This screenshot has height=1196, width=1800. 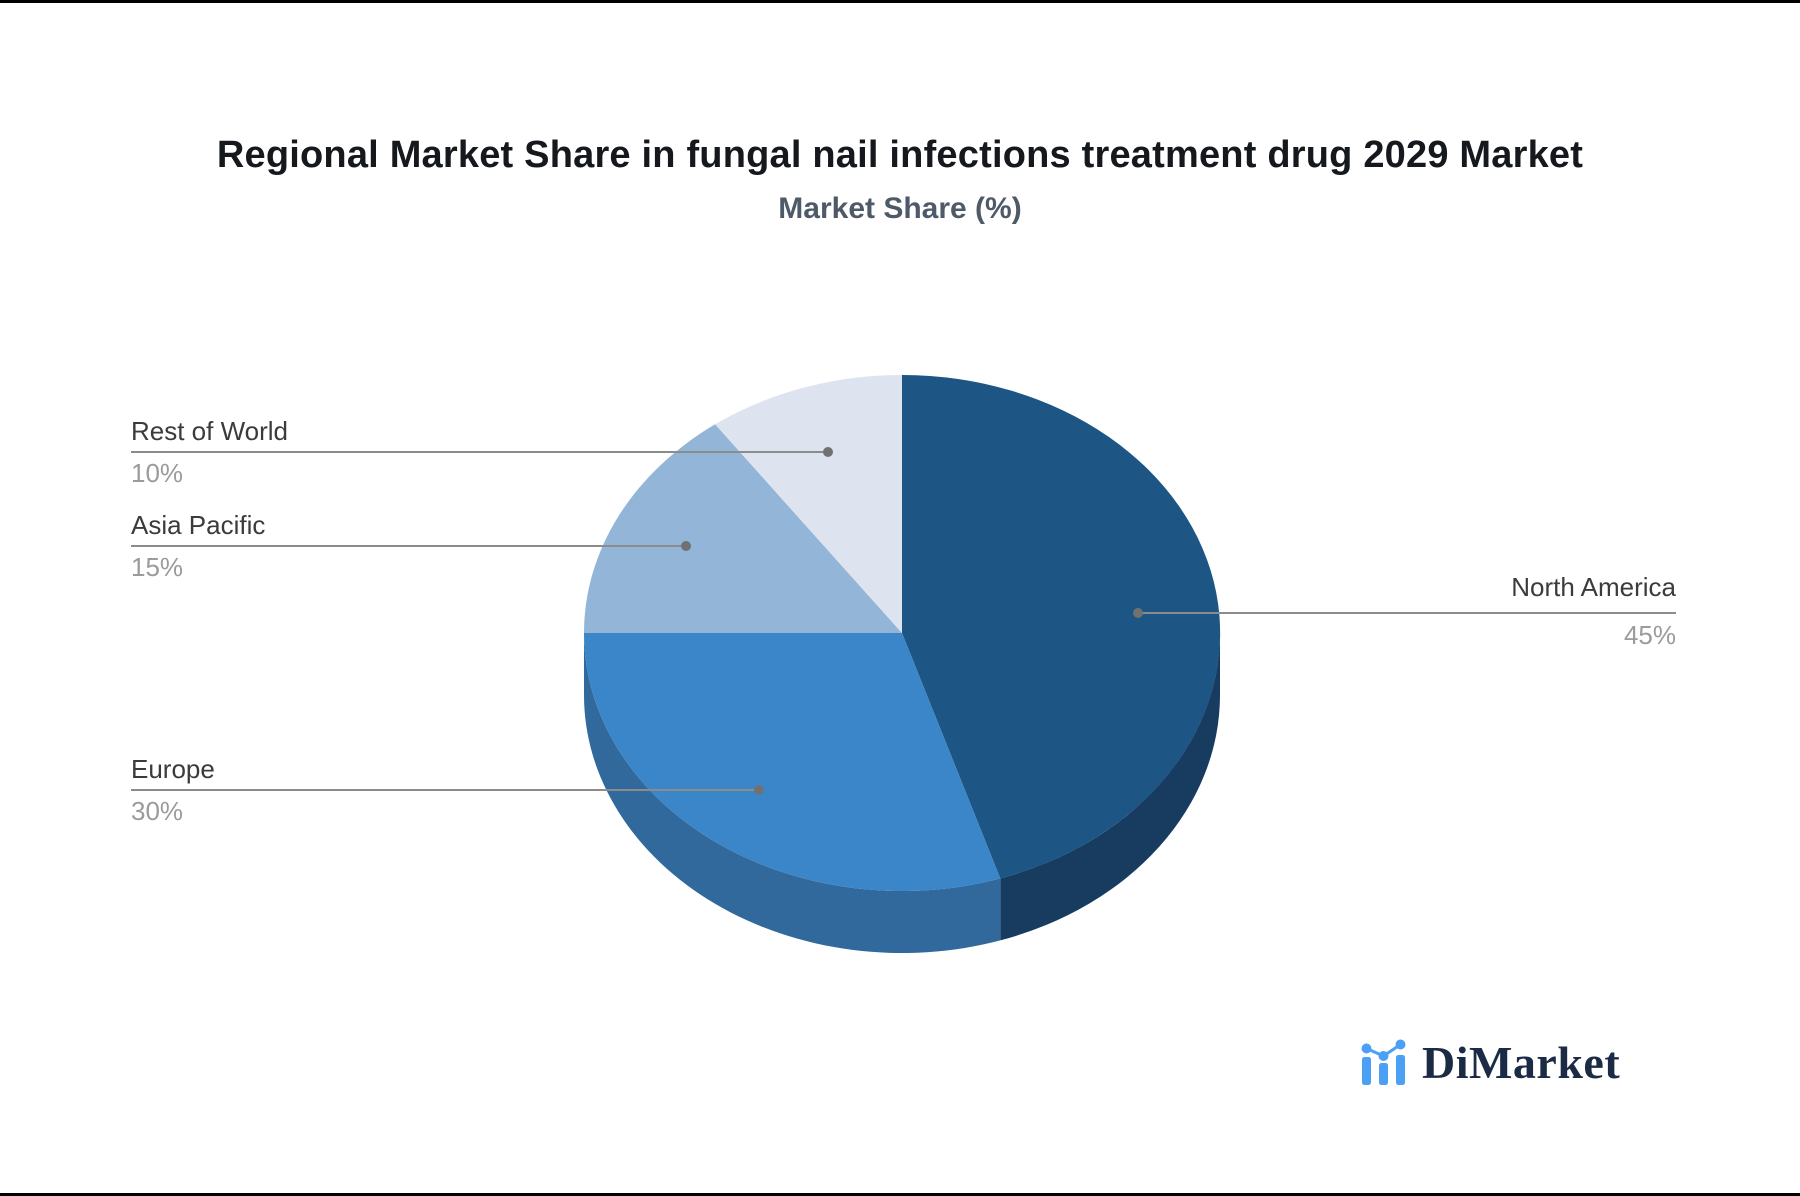 I want to click on leader-dot-asia-pacific, so click(x=686, y=546).